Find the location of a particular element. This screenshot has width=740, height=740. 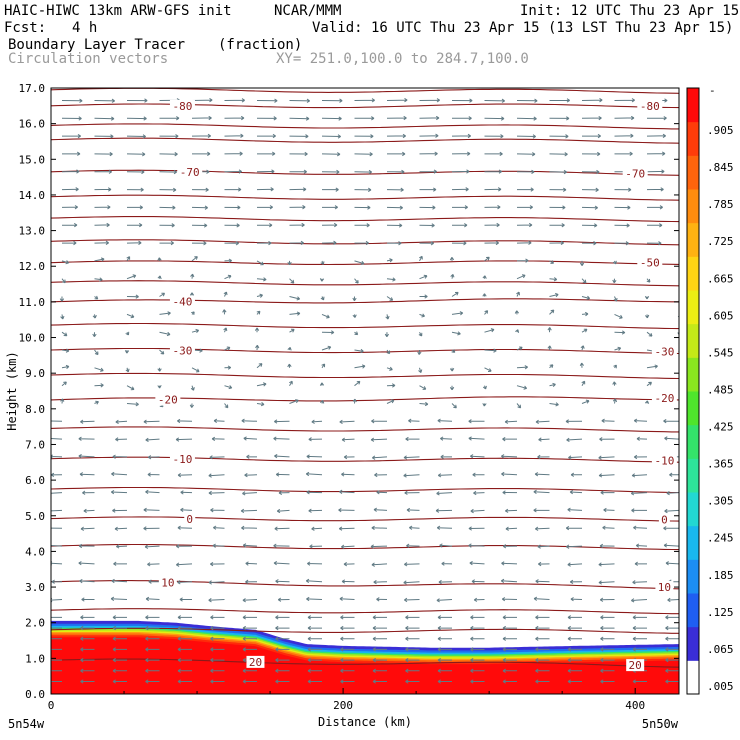

contour--70 is located at coordinates (365, 172).